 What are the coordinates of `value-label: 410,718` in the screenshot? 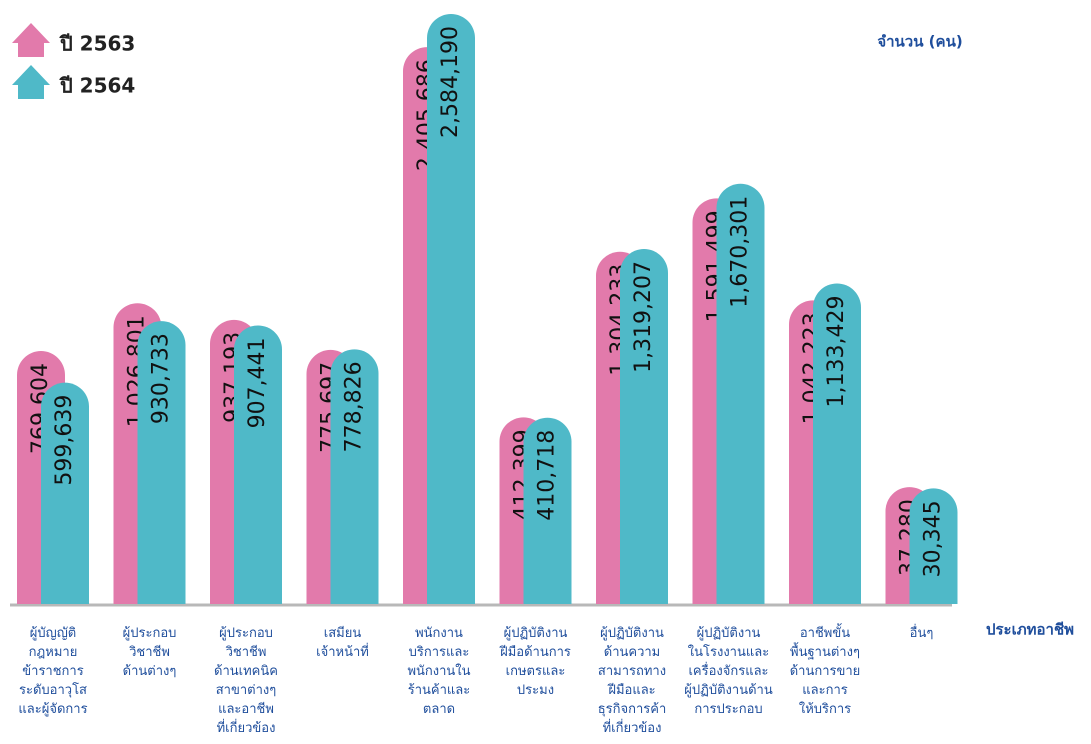 It's located at (547, 475).